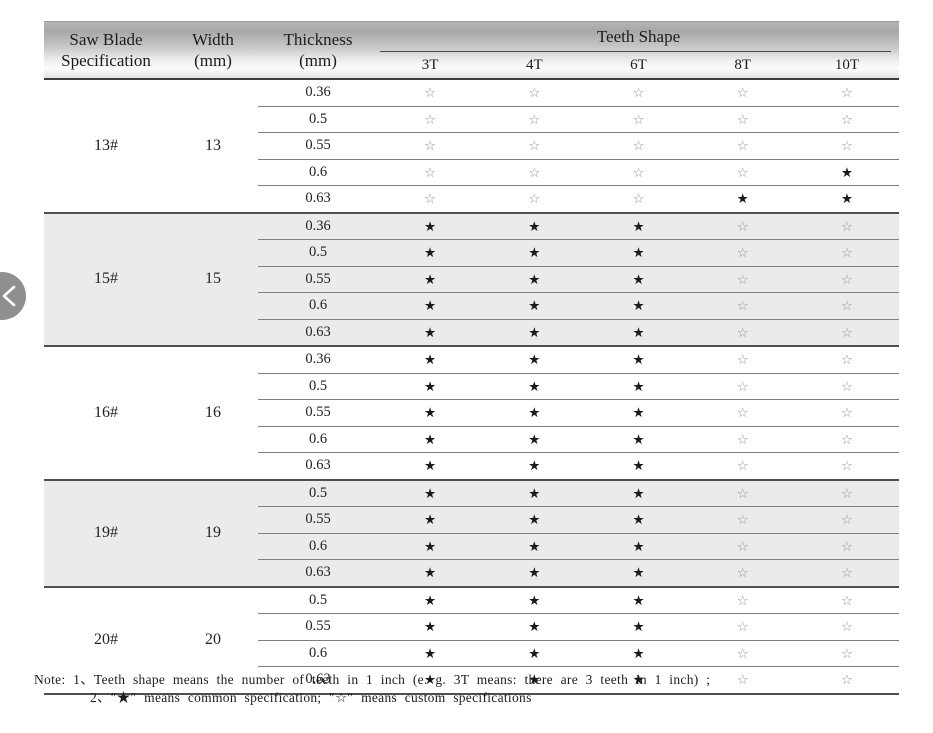  I want to click on header-teeth-col-6t: 6T, so click(638, 64).